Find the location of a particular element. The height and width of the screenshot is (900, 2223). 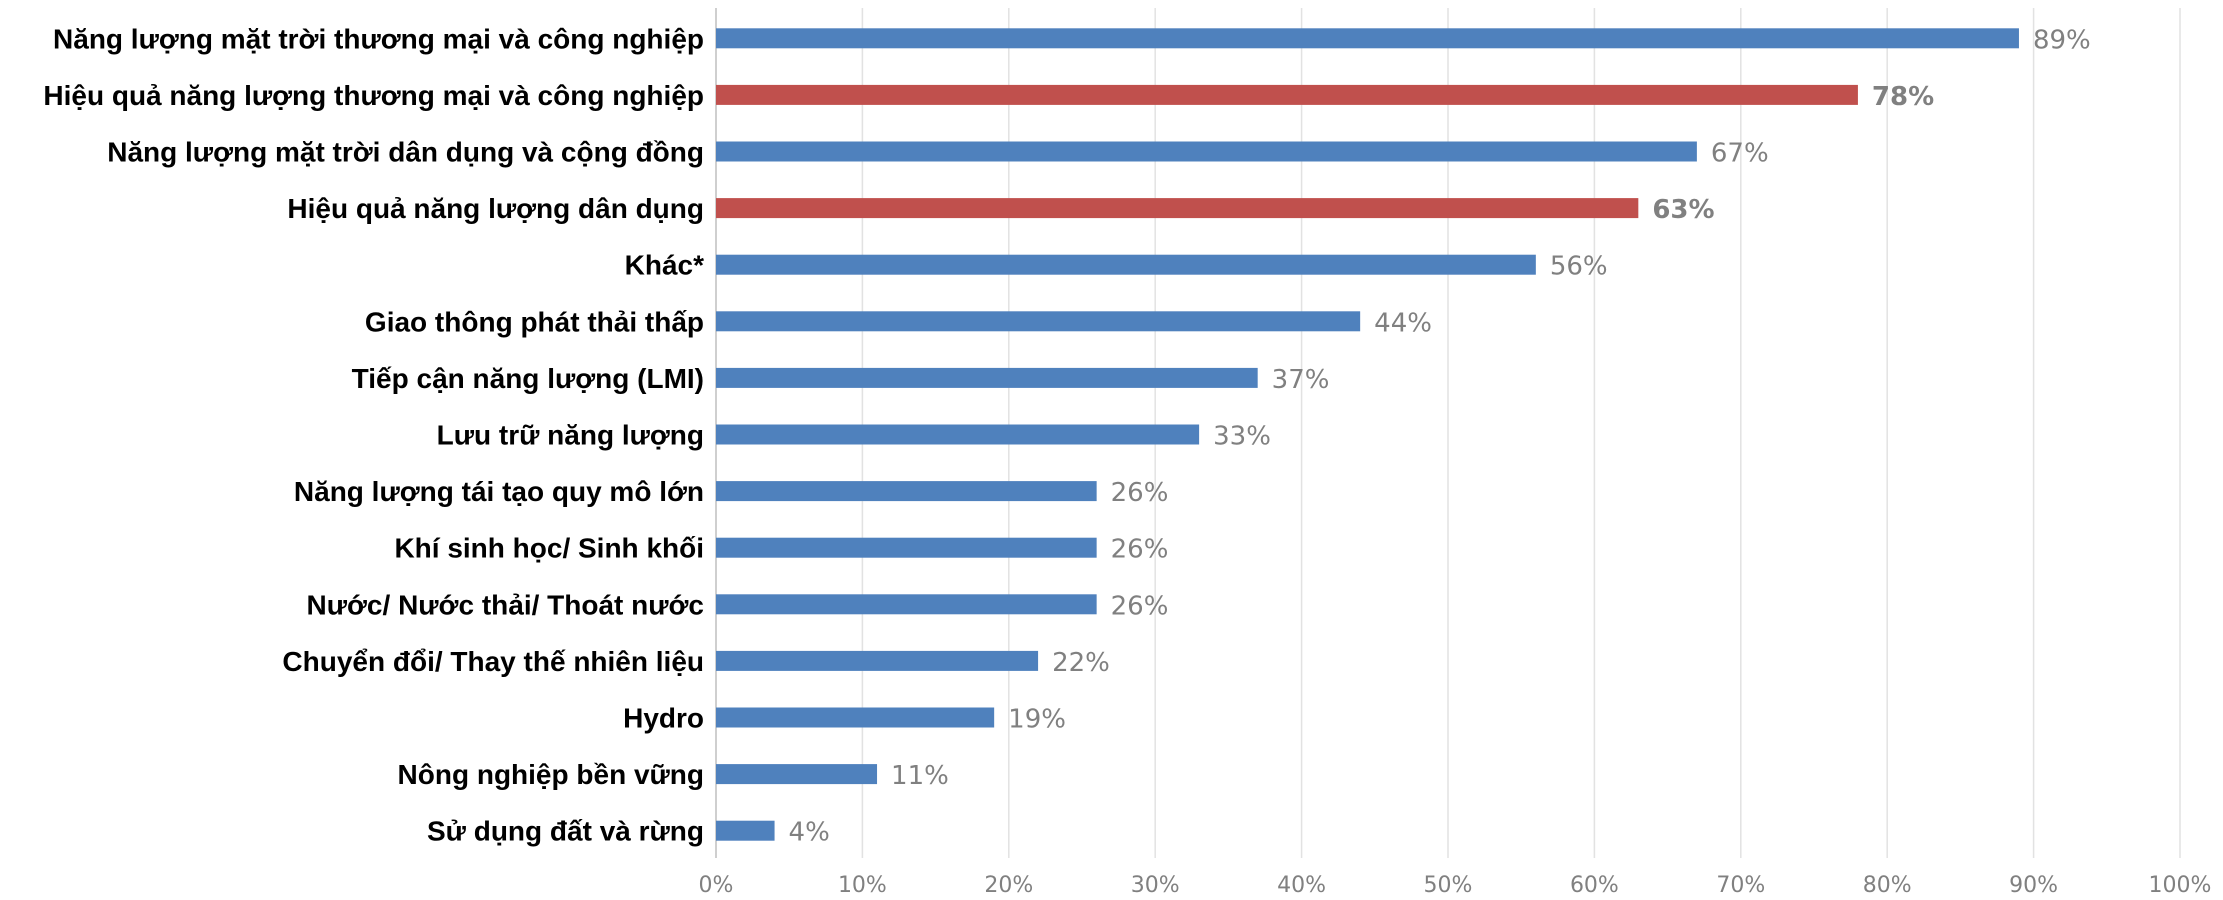

category-label: Nông nghiệp bền vững is located at coordinates (551, 774).